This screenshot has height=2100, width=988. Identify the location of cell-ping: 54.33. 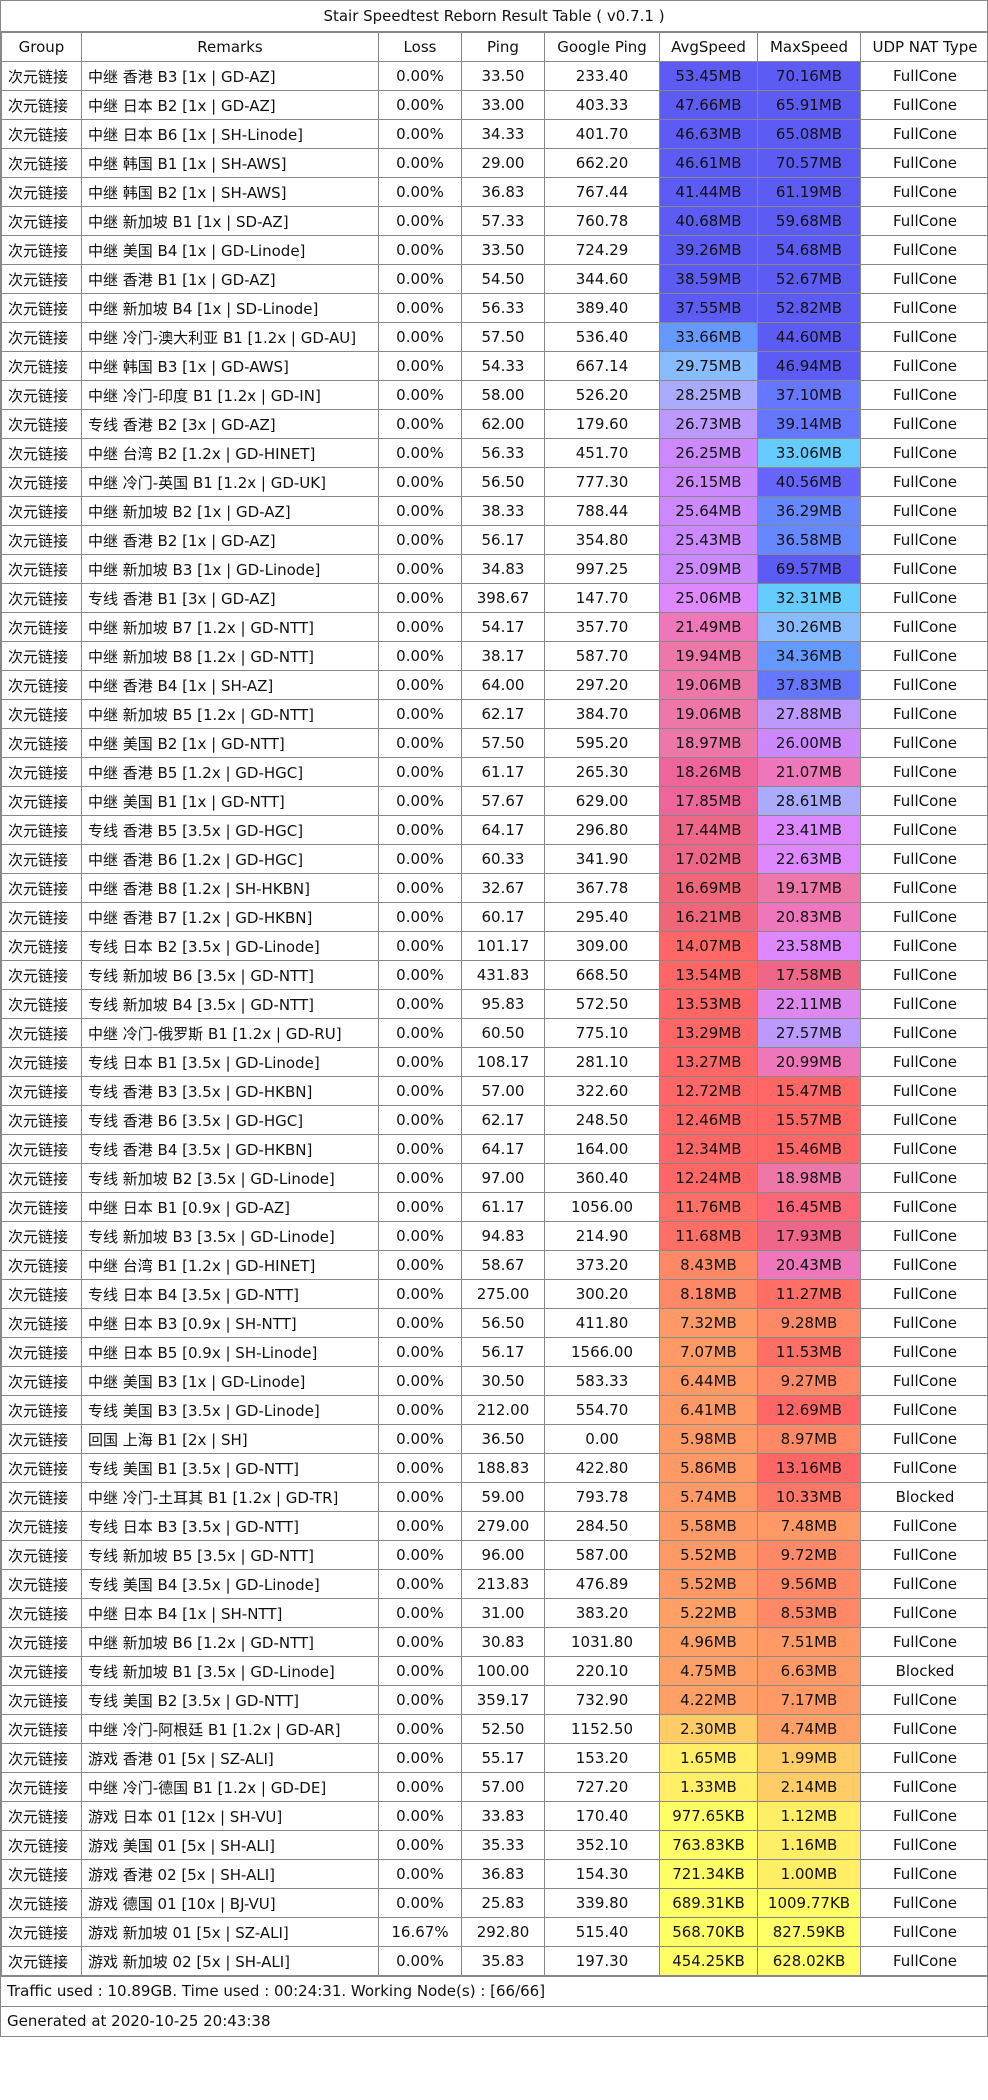
(503, 366).